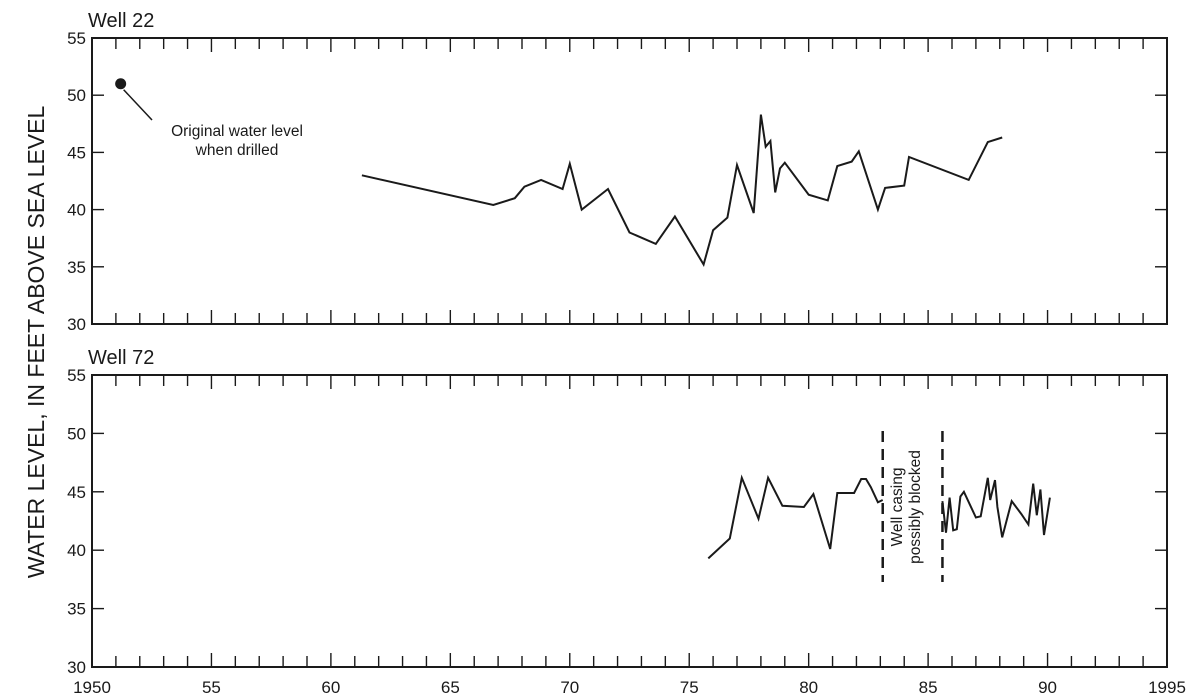  I want to click on water-level-line, so click(682, 191).